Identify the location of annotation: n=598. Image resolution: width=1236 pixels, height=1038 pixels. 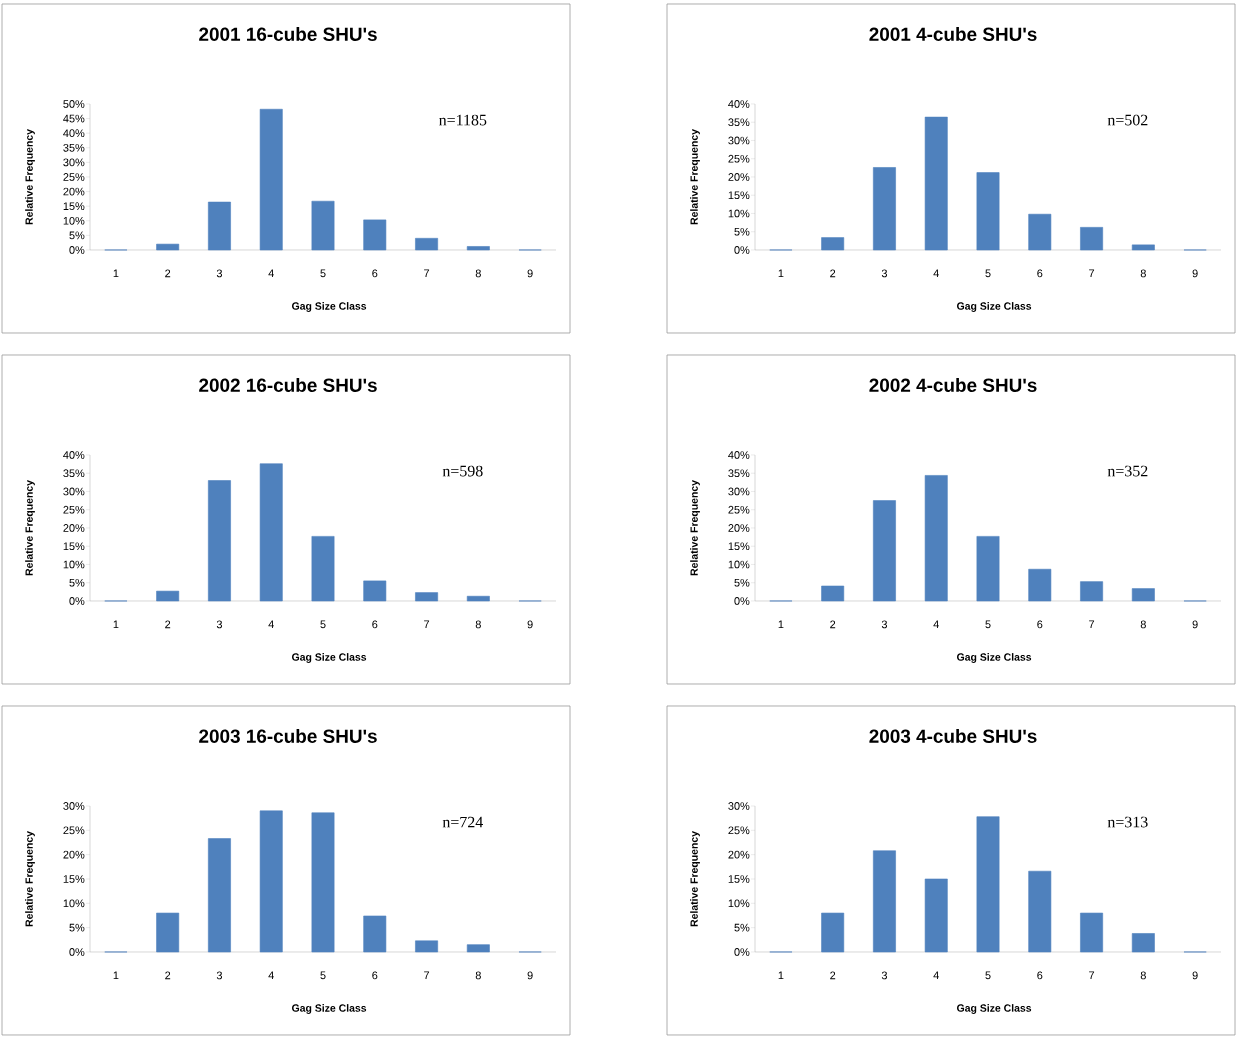
(462, 471).